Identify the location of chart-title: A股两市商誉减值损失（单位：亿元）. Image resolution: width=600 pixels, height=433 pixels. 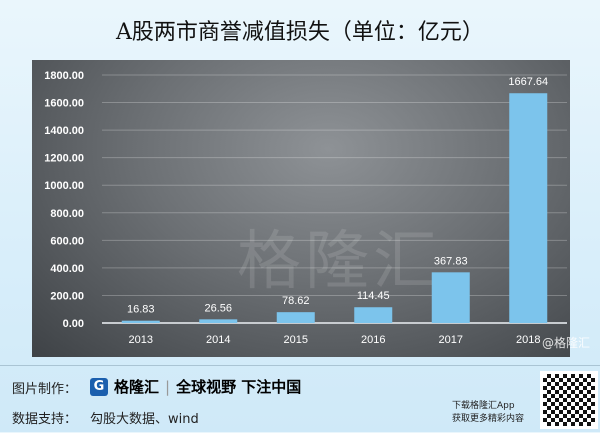
(300, 32).